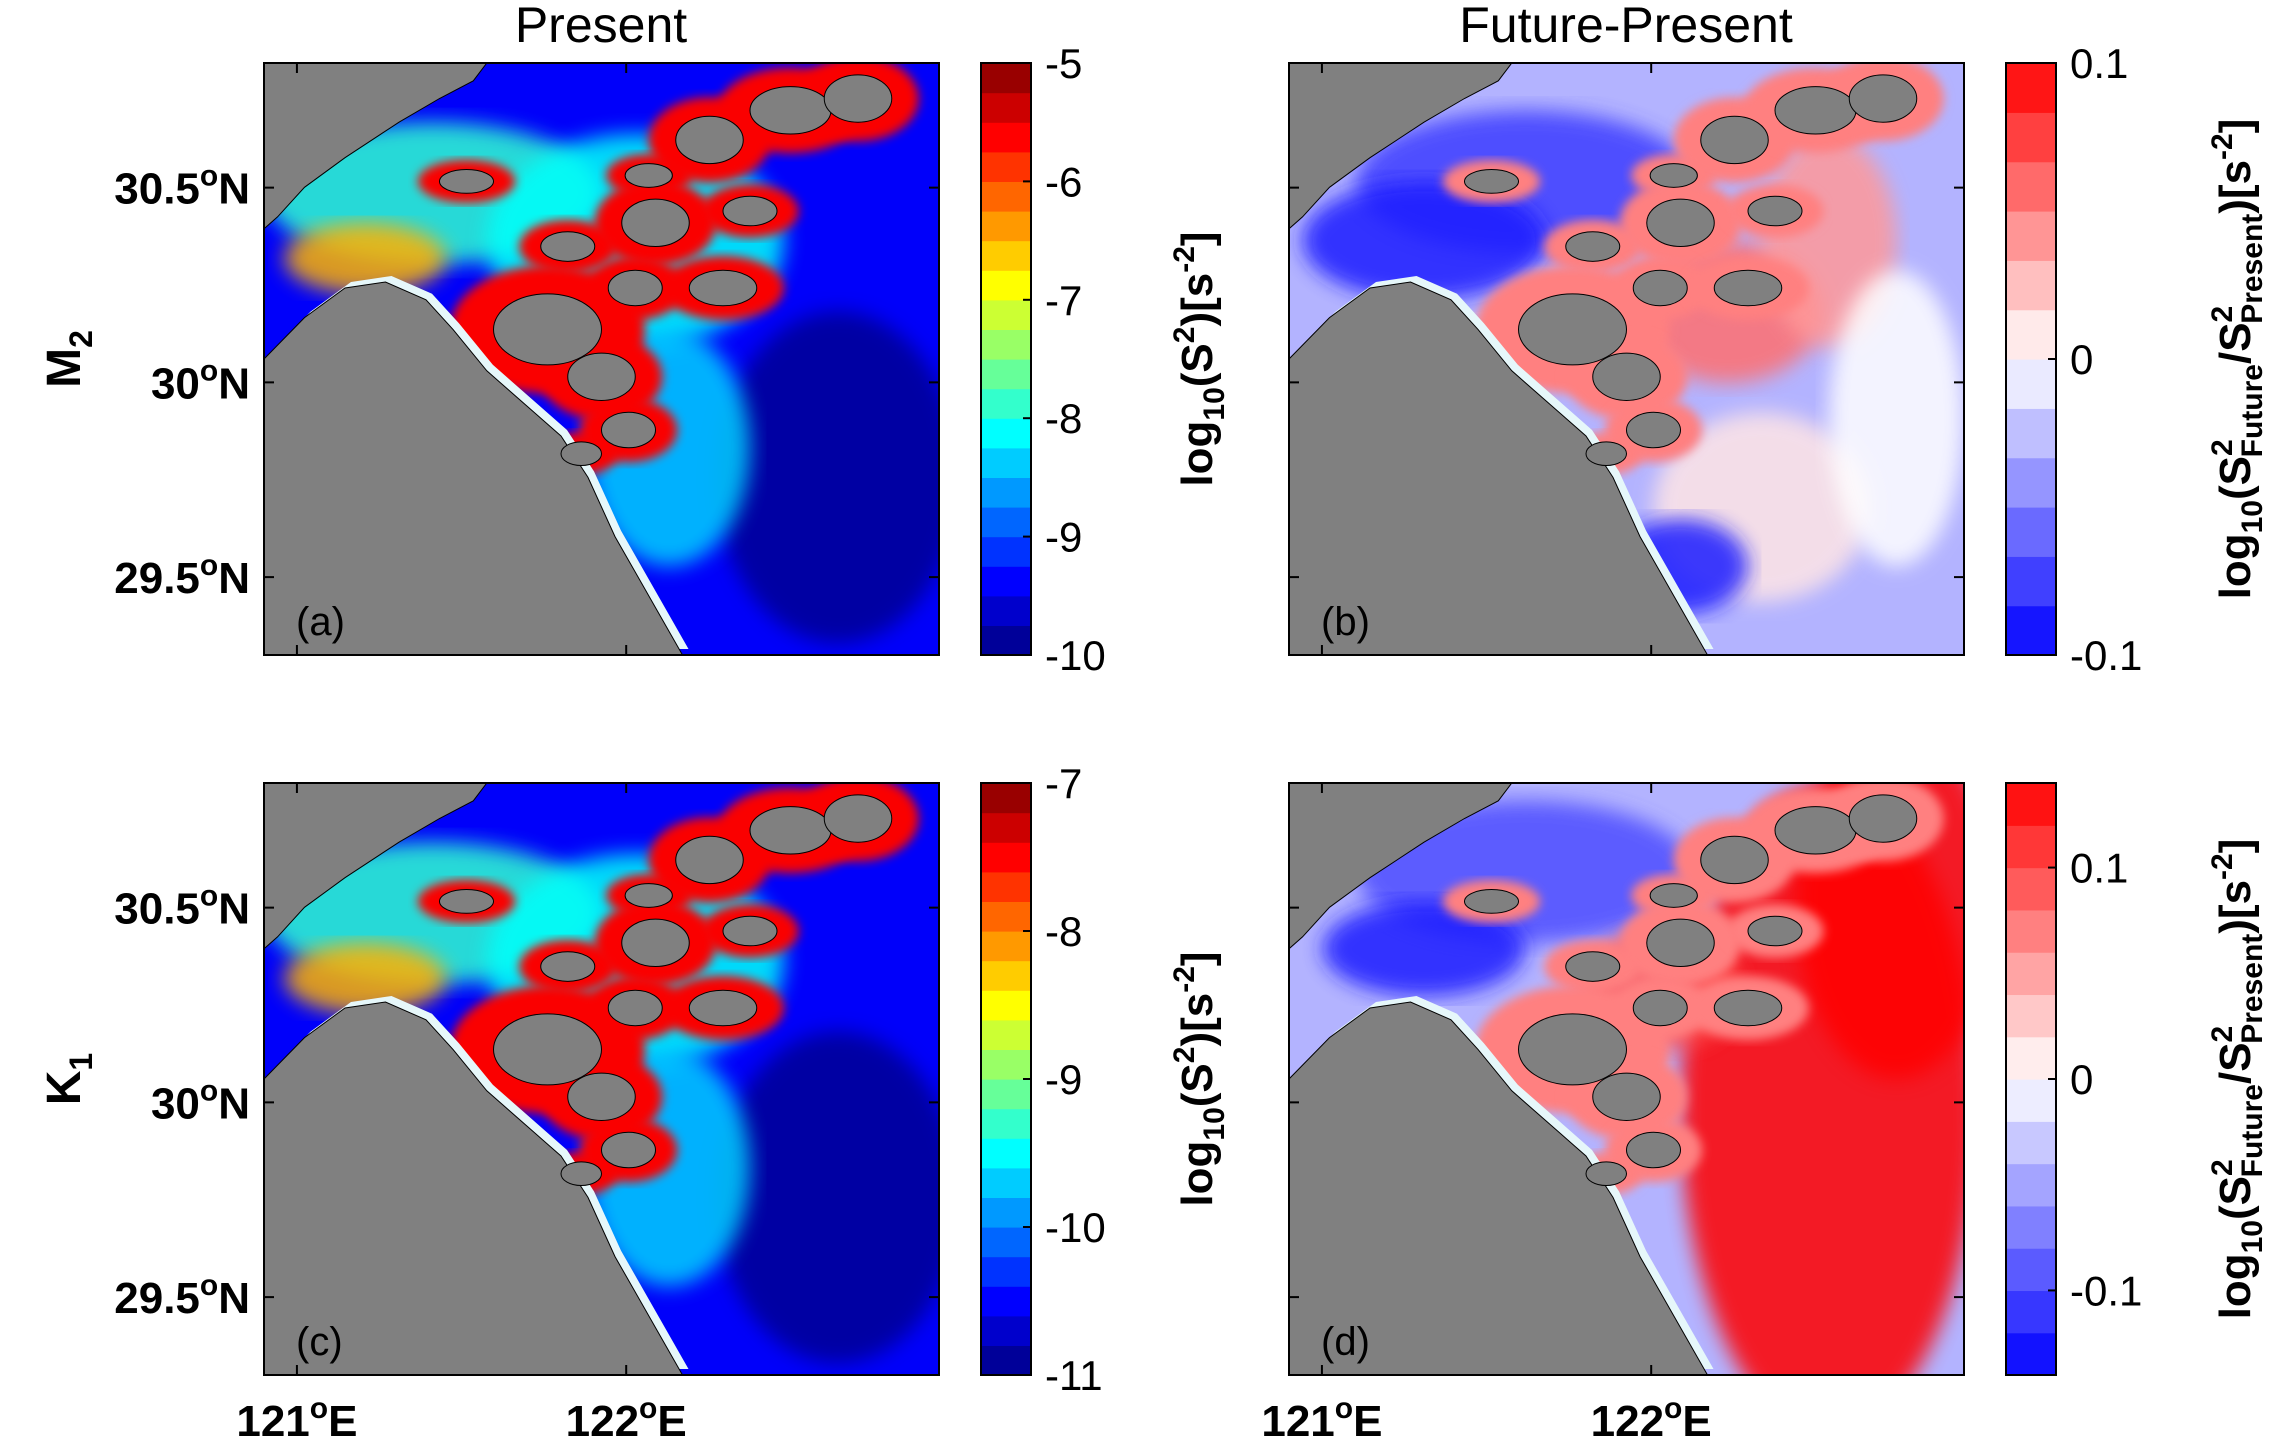 The image size is (2275, 1447). I want to click on colorbar-b-label: log10(S2Future/S2Present)[s-2], so click(2237, 359).